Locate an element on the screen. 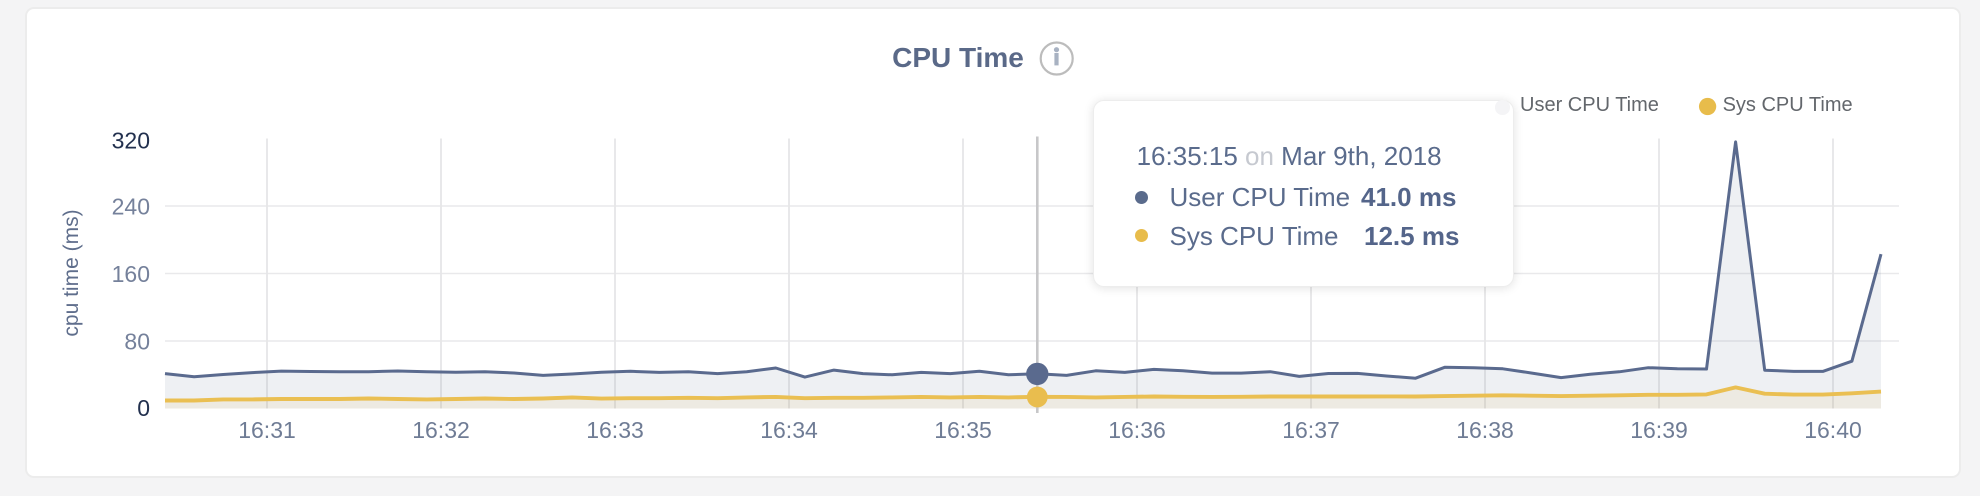 Image resolution: width=1980 pixels, height=496 pixels. svg-text: 16:38 is located at coordinates (1485, 430).